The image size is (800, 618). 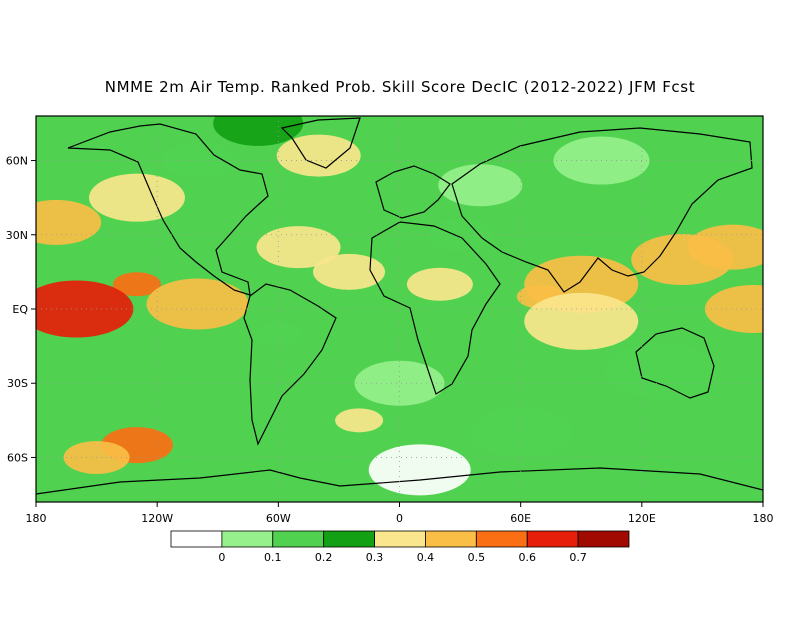 What do you see at coordinates (399, 518) in the screenshot?
I see `x-tick-label: 0` at bounding box center [399, 518].